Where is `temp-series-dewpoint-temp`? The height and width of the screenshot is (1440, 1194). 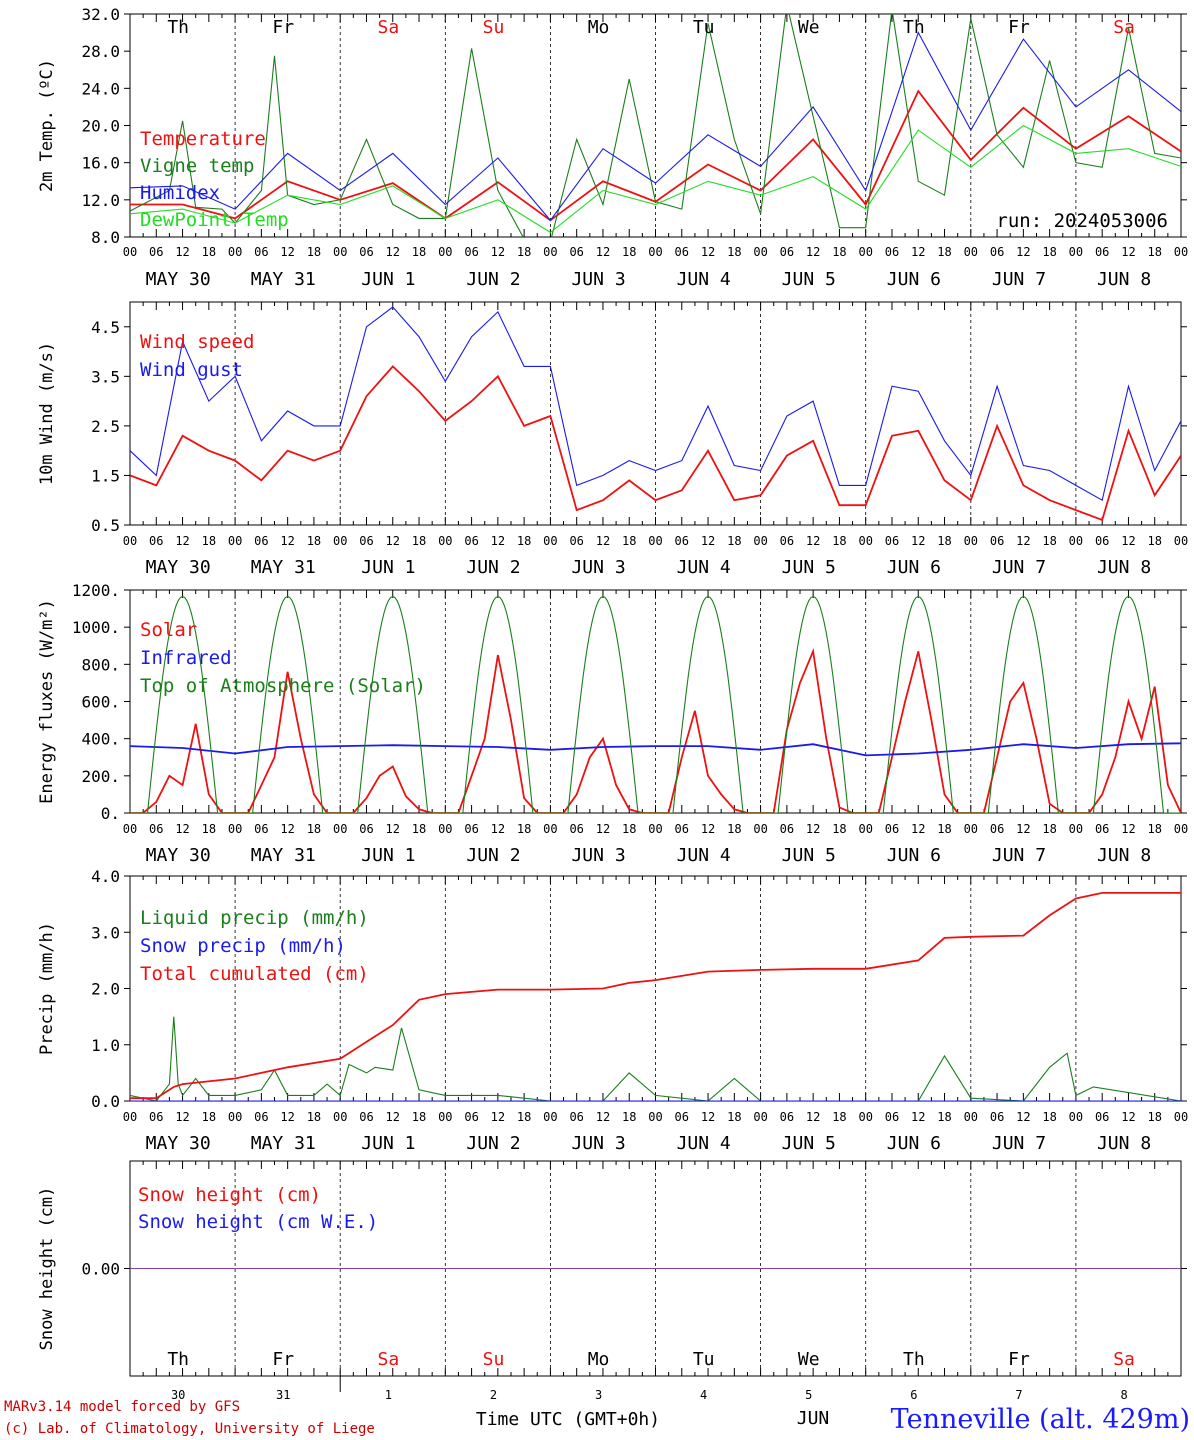
temp-series-dewpoint-temp is located at coordinates (655, 179).